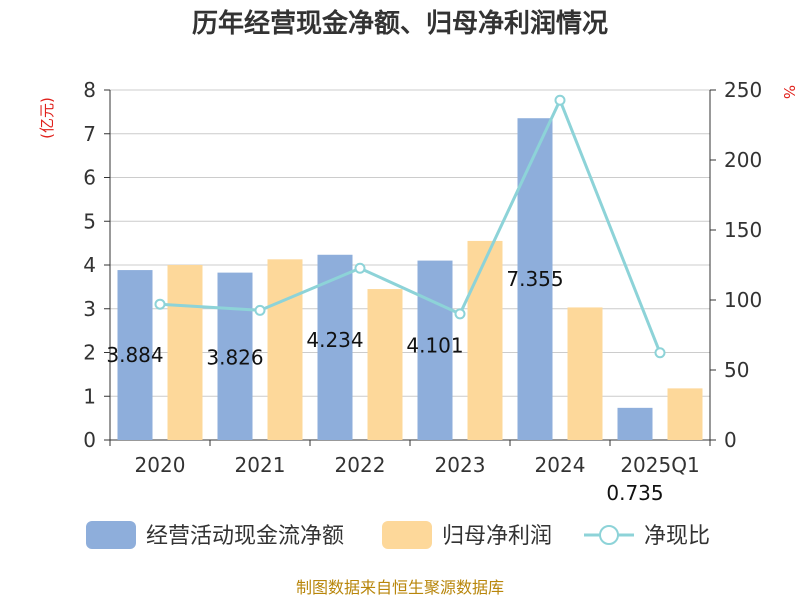 The image size is (800, 600). I want to click on y-left-tick-label: 5, so click(89, 221).